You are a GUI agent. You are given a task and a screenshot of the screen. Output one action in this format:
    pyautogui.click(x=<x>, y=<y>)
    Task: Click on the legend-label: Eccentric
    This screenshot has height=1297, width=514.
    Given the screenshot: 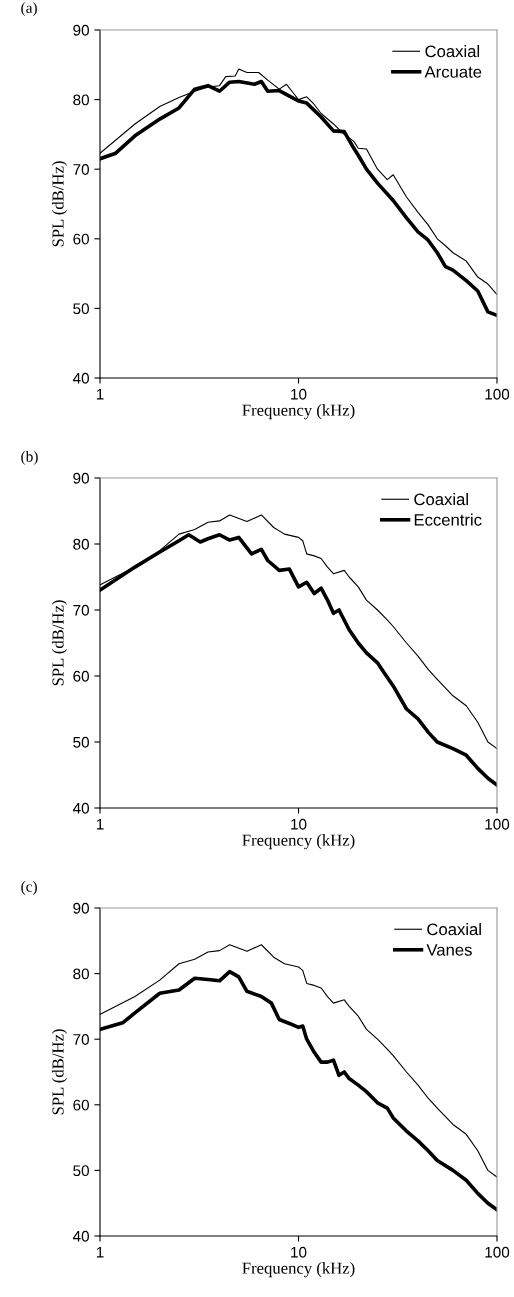 What is the action you would take?
    pyautogui.click(x=448, y=519)
    